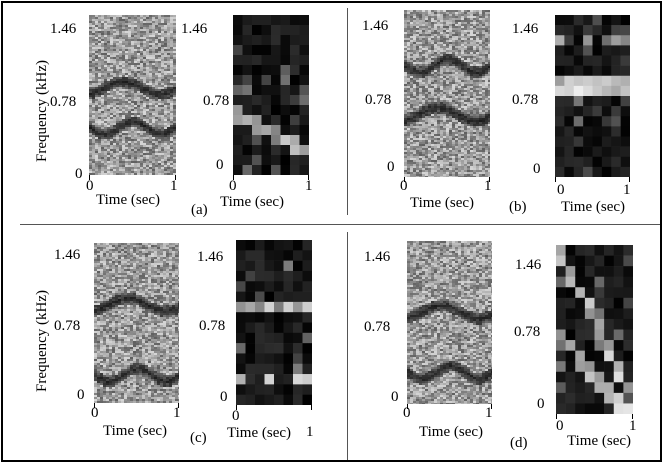 The width and height of the screenshot is (666, 465). What do you see at coordinates (404, 186) in the screenshot?
I see `panel-b-spec-xticklabel-0: 0` at bounding box center [404, 186].